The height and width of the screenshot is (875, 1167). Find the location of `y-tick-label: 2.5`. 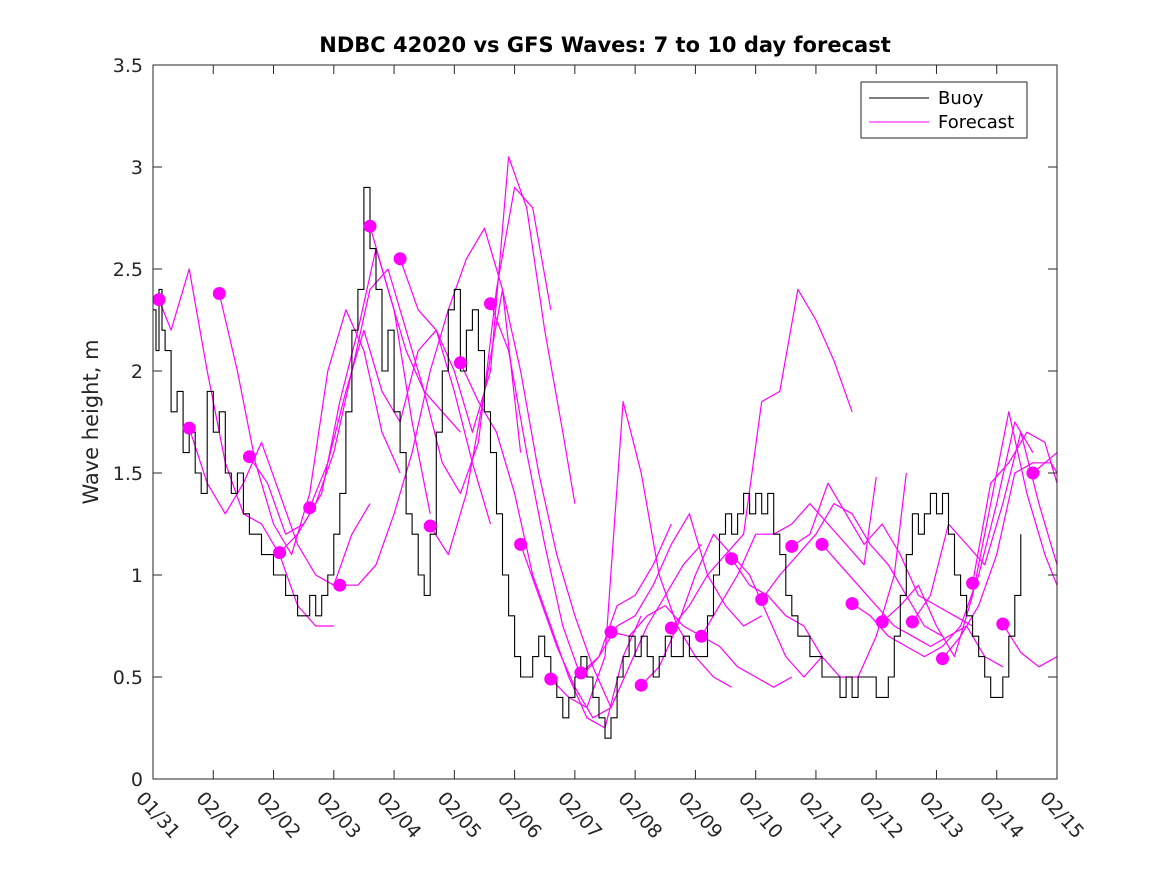

y-tick-label: 2.5 is located at coordinates (128, 270).